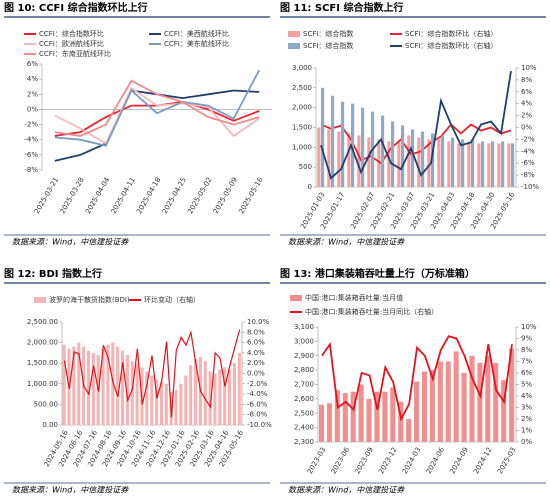 The width and height of the screenshot is (550, 504). Describe the element at coordinates (32, 109) in the screenshot. I see `y-tick-label: 0%` at that location.